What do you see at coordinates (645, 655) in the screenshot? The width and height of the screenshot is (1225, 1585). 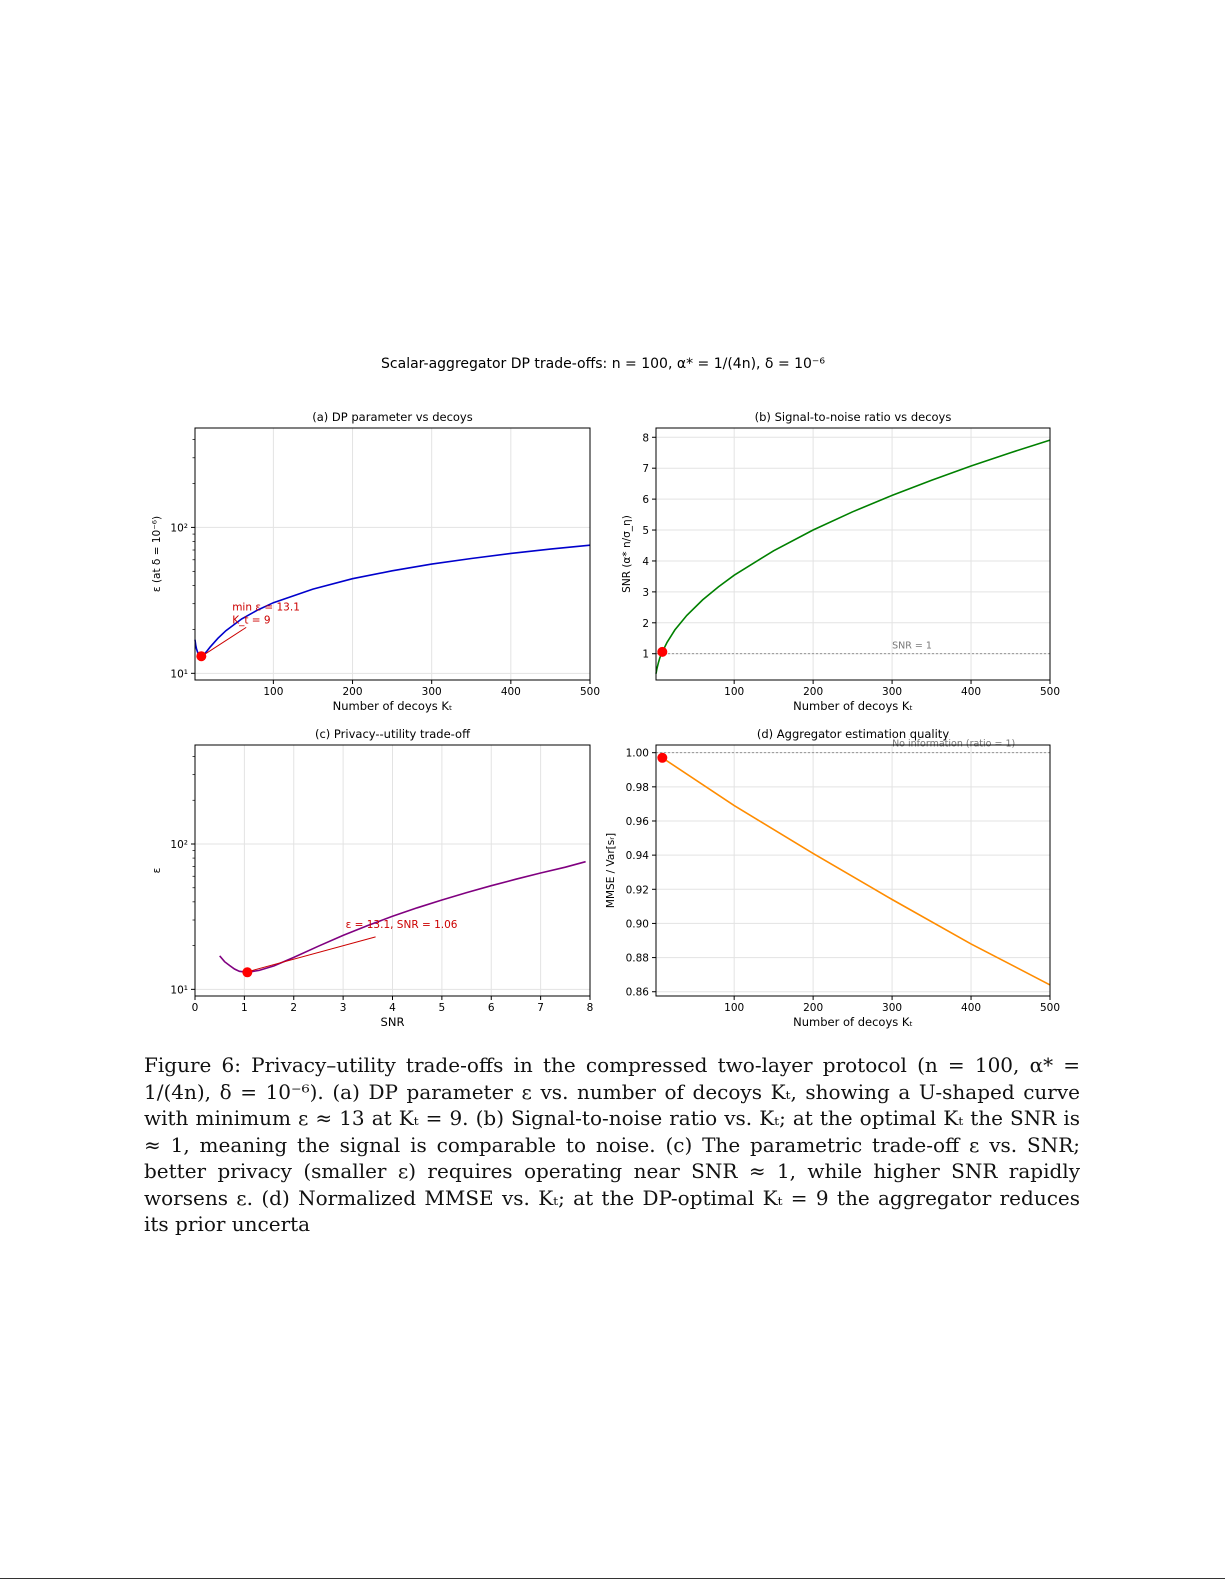 I see `y-tick-label: 1` at bounding box center [645, 655].